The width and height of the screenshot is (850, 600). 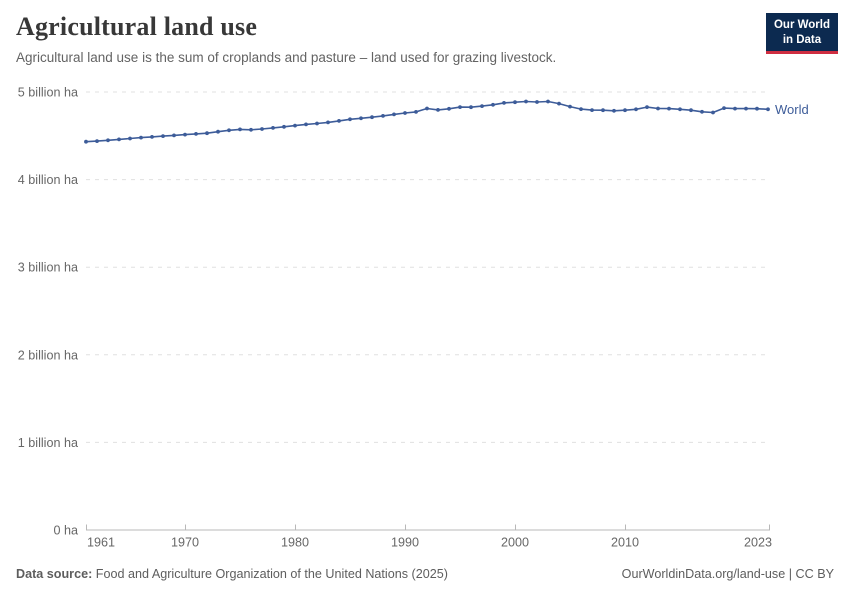 What do you see at coordinates (48, 180) in the screenshot?
I see `y-axis-label: 4 billion ha` at bounding box center [48, 180].